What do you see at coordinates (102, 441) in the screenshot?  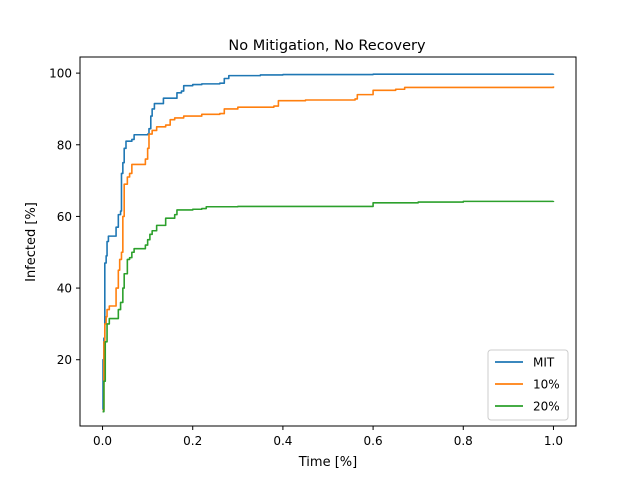 I see `x-tick-label: 0.0` at bounding box center [102, 441].